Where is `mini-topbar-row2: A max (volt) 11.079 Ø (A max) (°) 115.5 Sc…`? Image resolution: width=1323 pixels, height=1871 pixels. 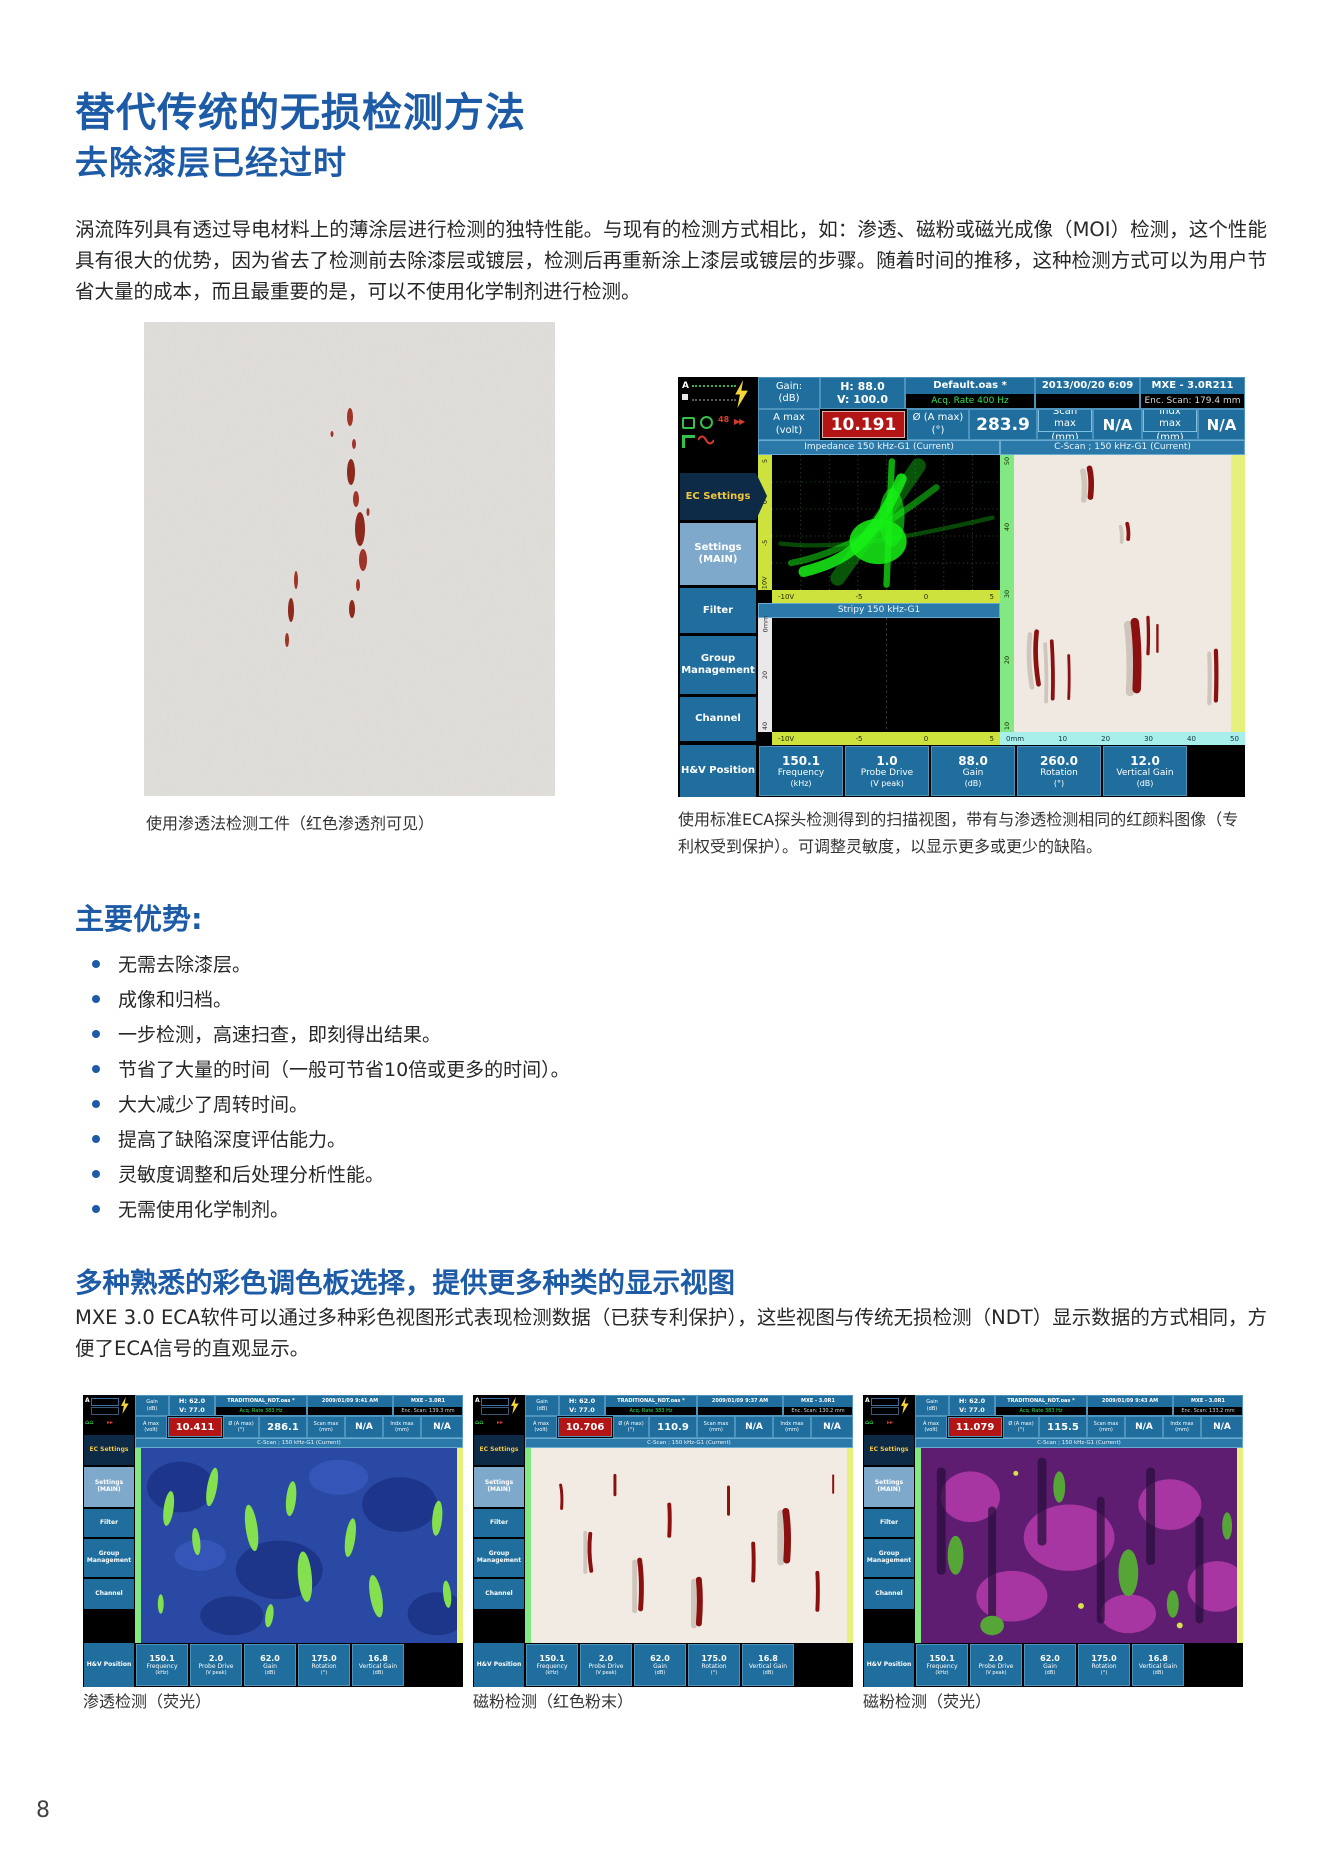
mini-topbar-row2: A max (volt) 11.079 Ø (A max) (°) 115.5 Sc… is located at coordinates (1079, 1427).